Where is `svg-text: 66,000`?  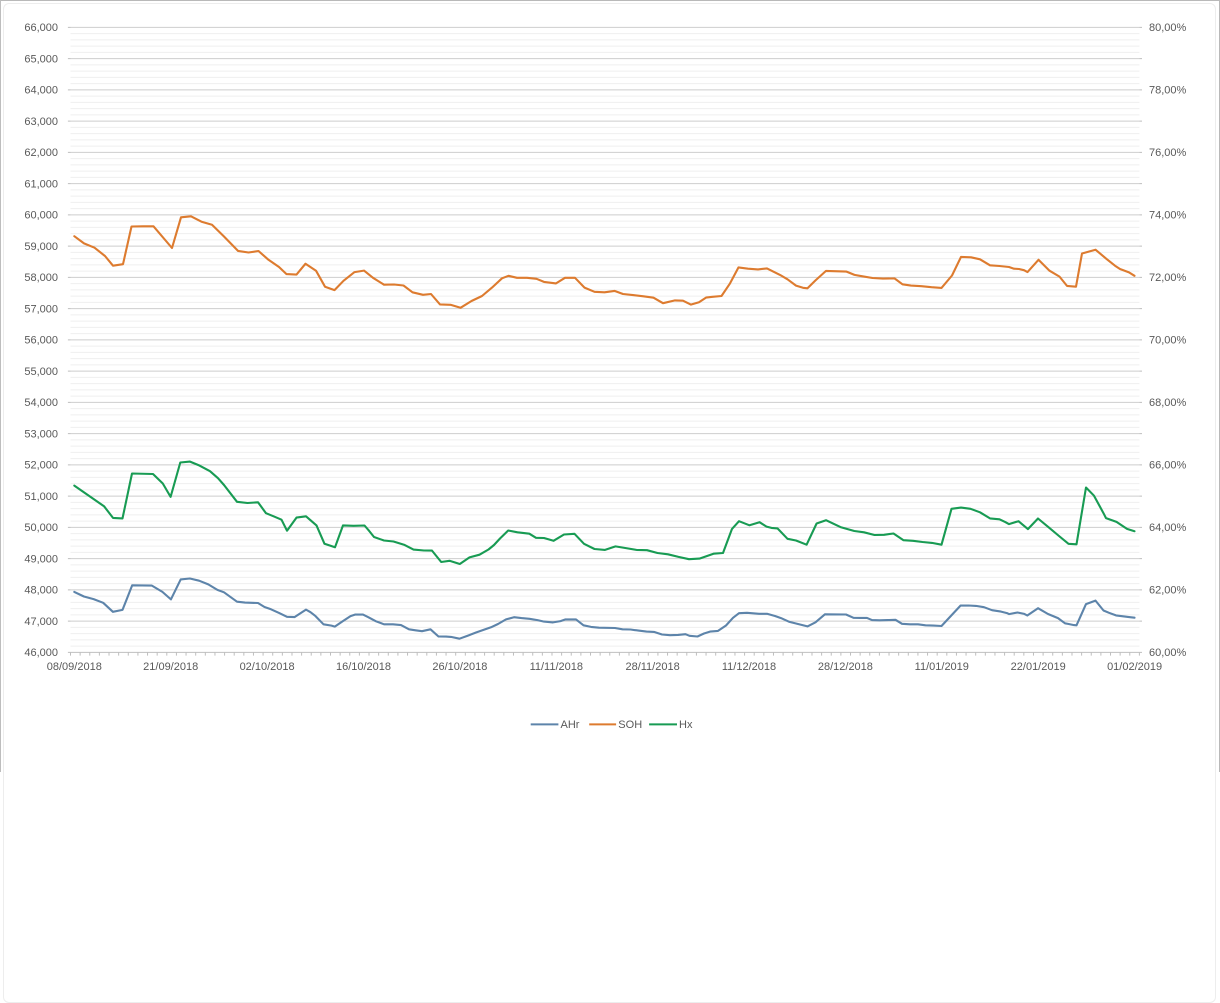
svg-text: 66,000 is located at coordinates (41, 28).